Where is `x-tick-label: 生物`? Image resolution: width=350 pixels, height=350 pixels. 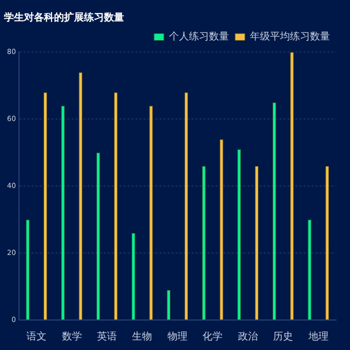
x-tick-label: 生物 is located at coordinates (142, 336).